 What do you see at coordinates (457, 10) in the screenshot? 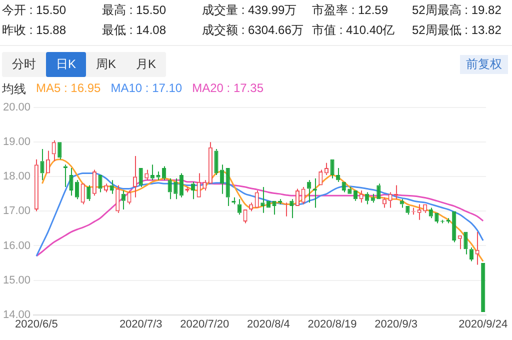
I see `text: 52周最高 : 19.82` at bounding box center [457, 10].